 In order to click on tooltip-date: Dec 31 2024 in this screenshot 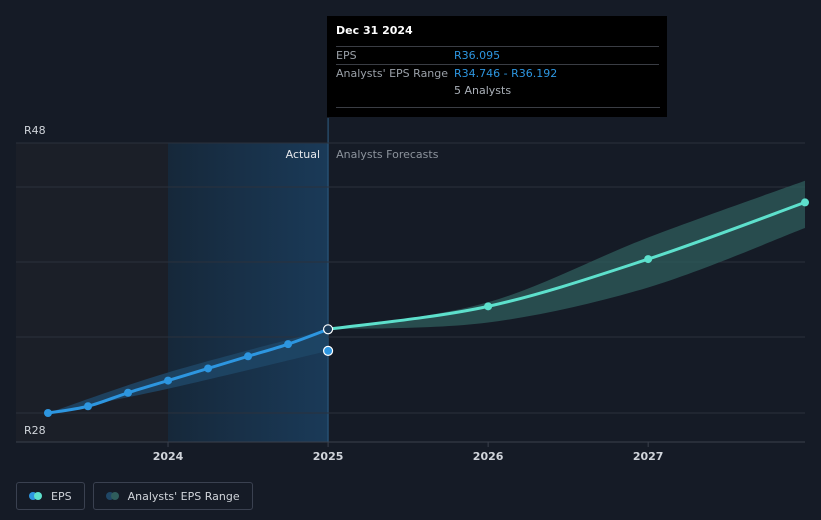, I will do `click(374, 30)`.